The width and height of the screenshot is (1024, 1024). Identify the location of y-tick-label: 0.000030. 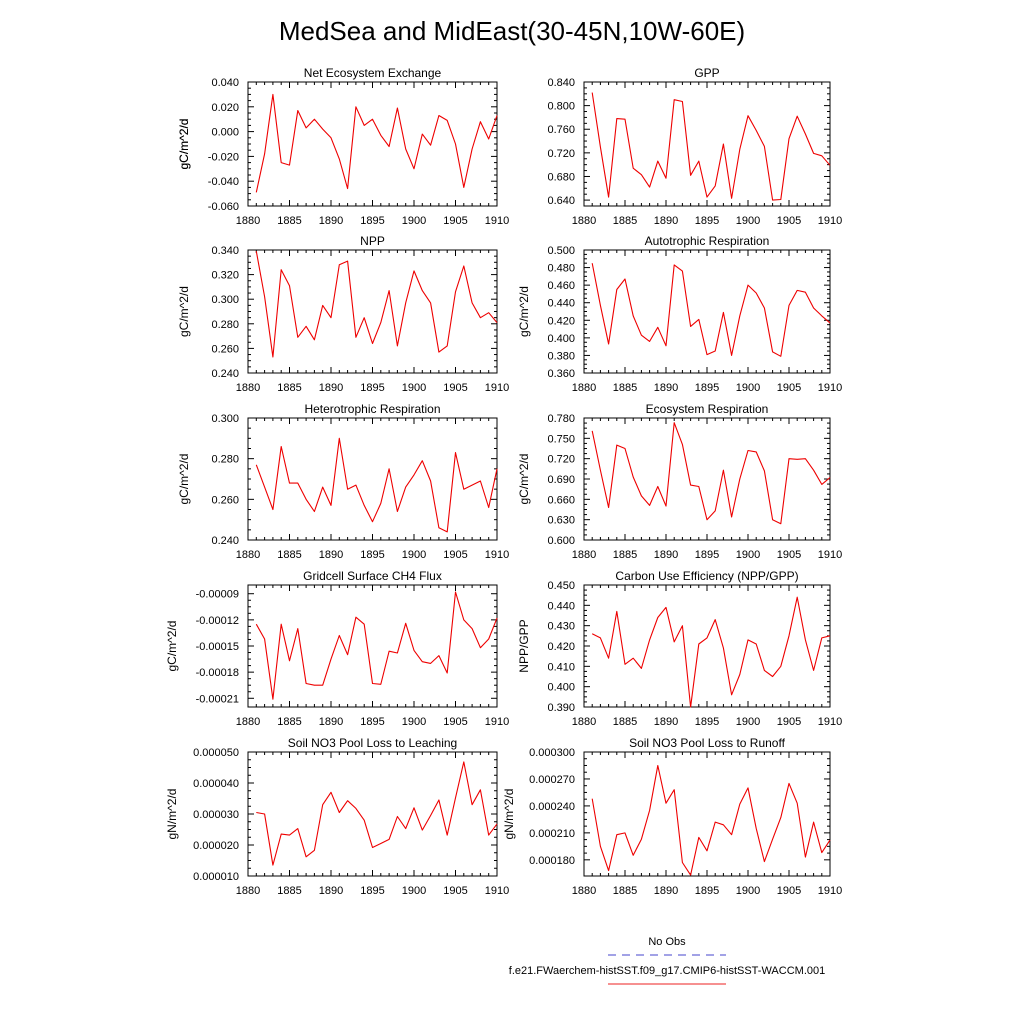
(216, 815).